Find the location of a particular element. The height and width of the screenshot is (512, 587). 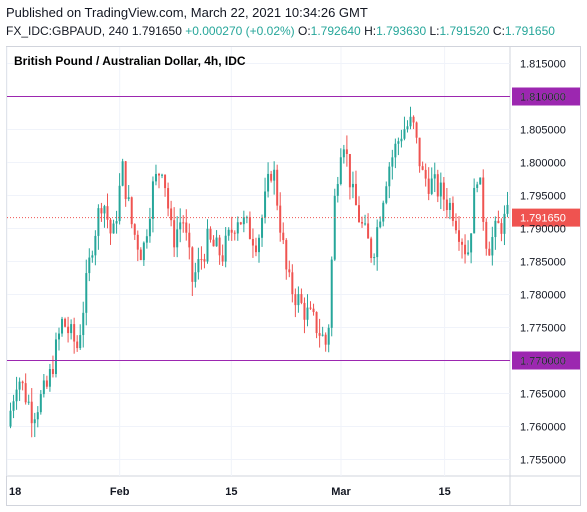

y-tick-label: 1.755000 is located at coordinates (543, 461).